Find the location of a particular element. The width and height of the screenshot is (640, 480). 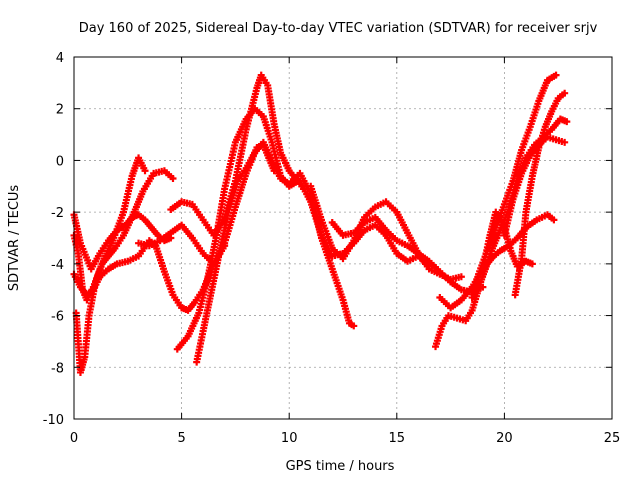

x-tick-label: 5 is located at coordinates (181, 438).